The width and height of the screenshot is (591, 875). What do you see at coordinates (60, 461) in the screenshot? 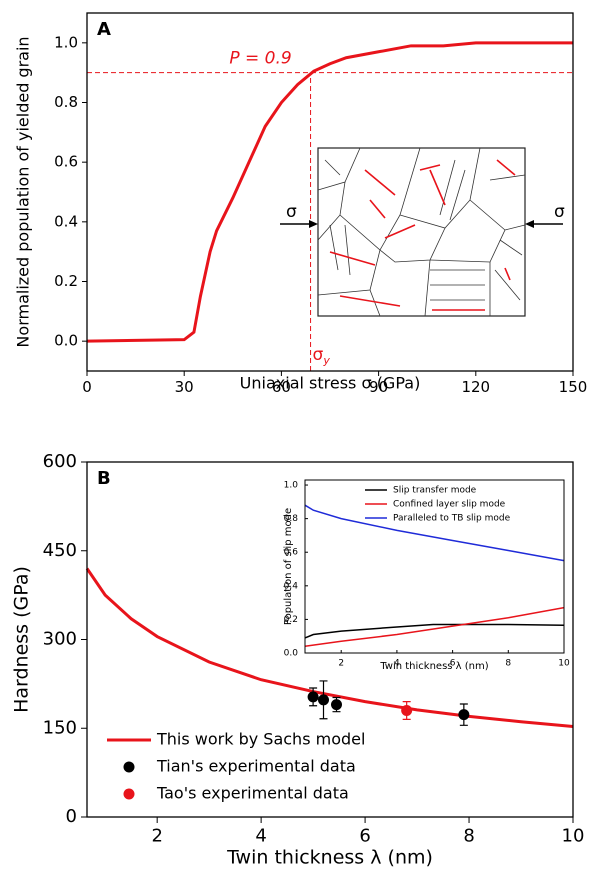
I see `y-tick-label: 600` at bounding box center [60, 461].